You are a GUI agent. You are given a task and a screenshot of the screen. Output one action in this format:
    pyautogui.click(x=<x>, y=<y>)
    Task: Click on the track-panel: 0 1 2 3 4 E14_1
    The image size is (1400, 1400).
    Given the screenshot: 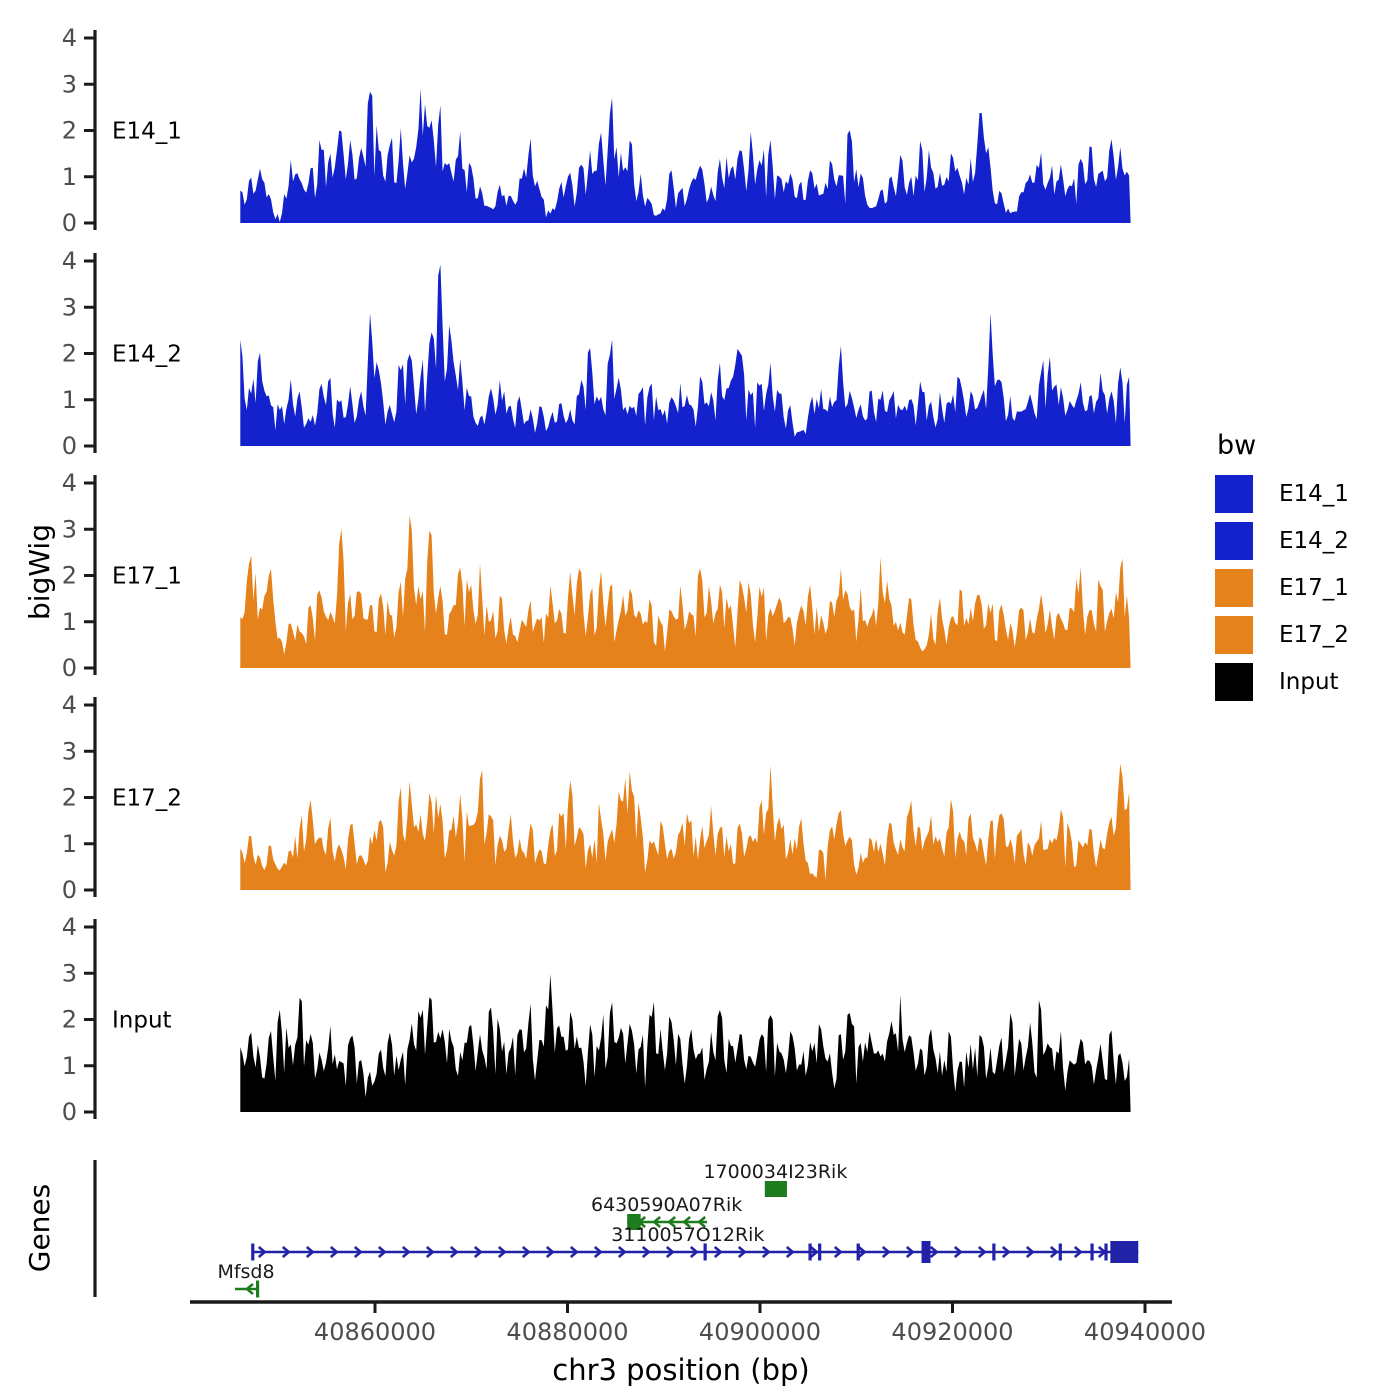 What is the action you would take?
    pyautogui.click(x=596, y=130)
    